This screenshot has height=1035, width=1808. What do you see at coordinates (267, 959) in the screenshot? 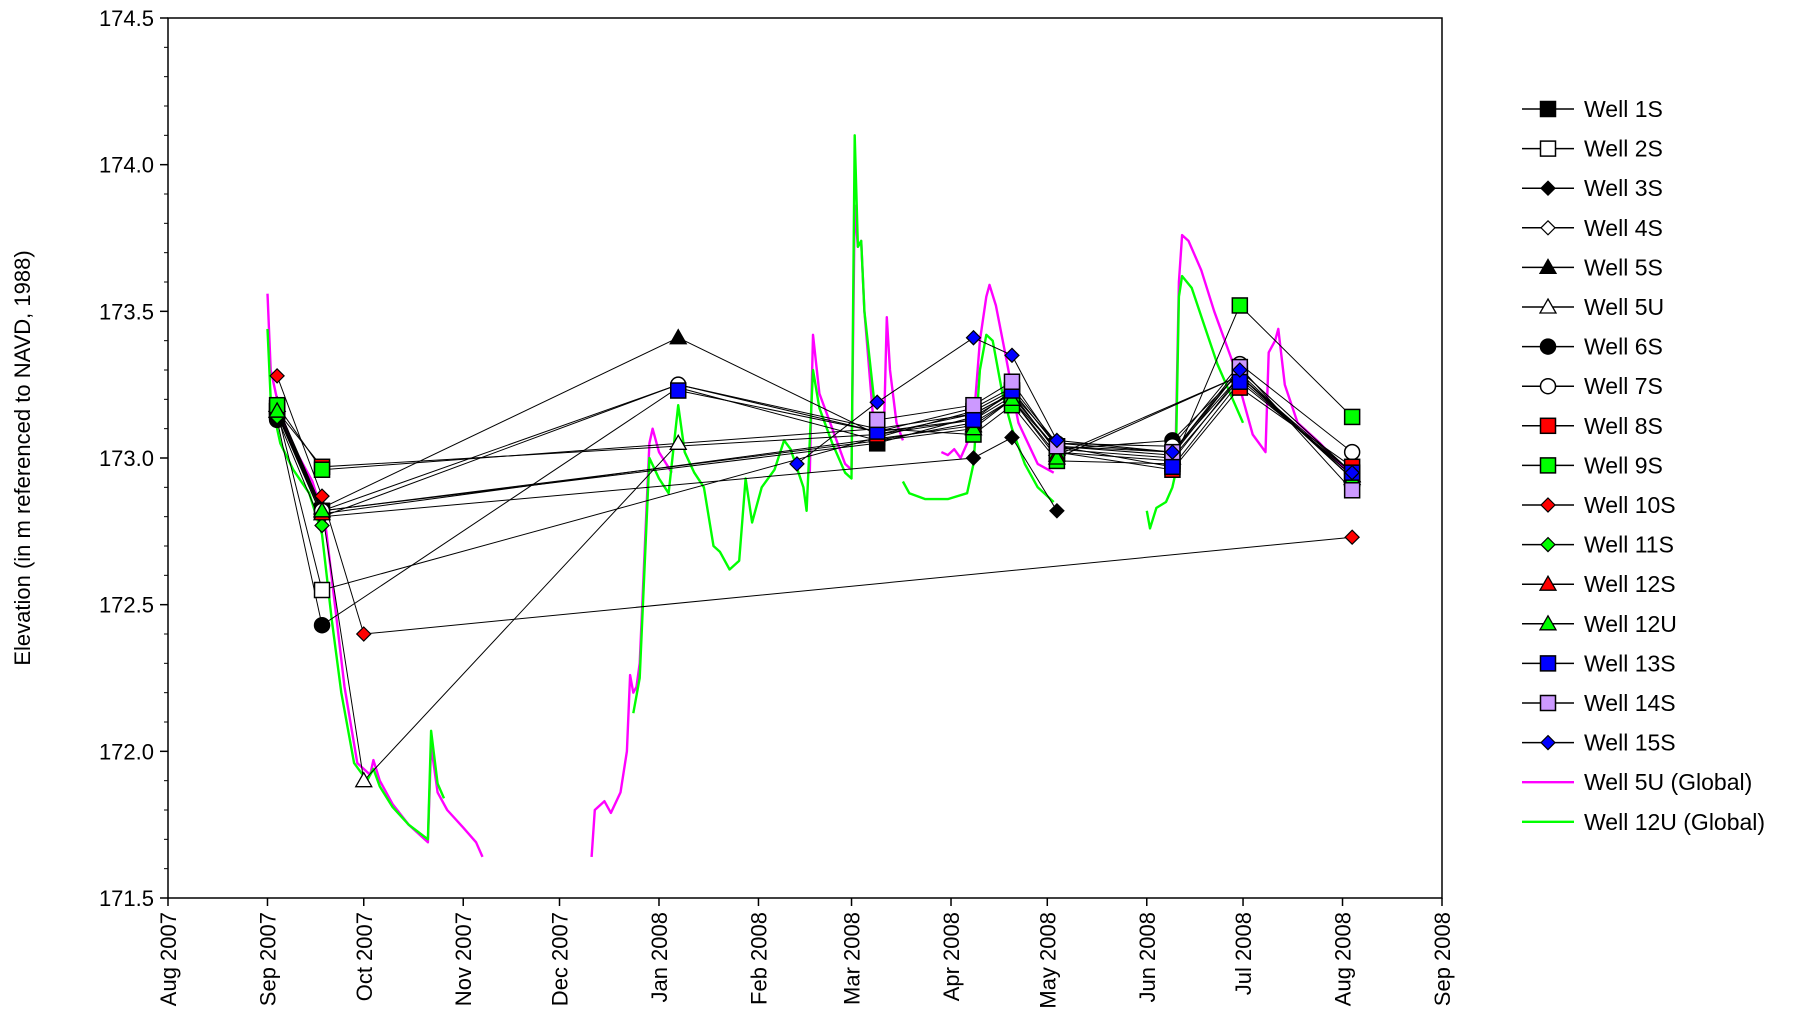
I see `x-tick-label: Sep 2007` at bounding box center [267, 959].